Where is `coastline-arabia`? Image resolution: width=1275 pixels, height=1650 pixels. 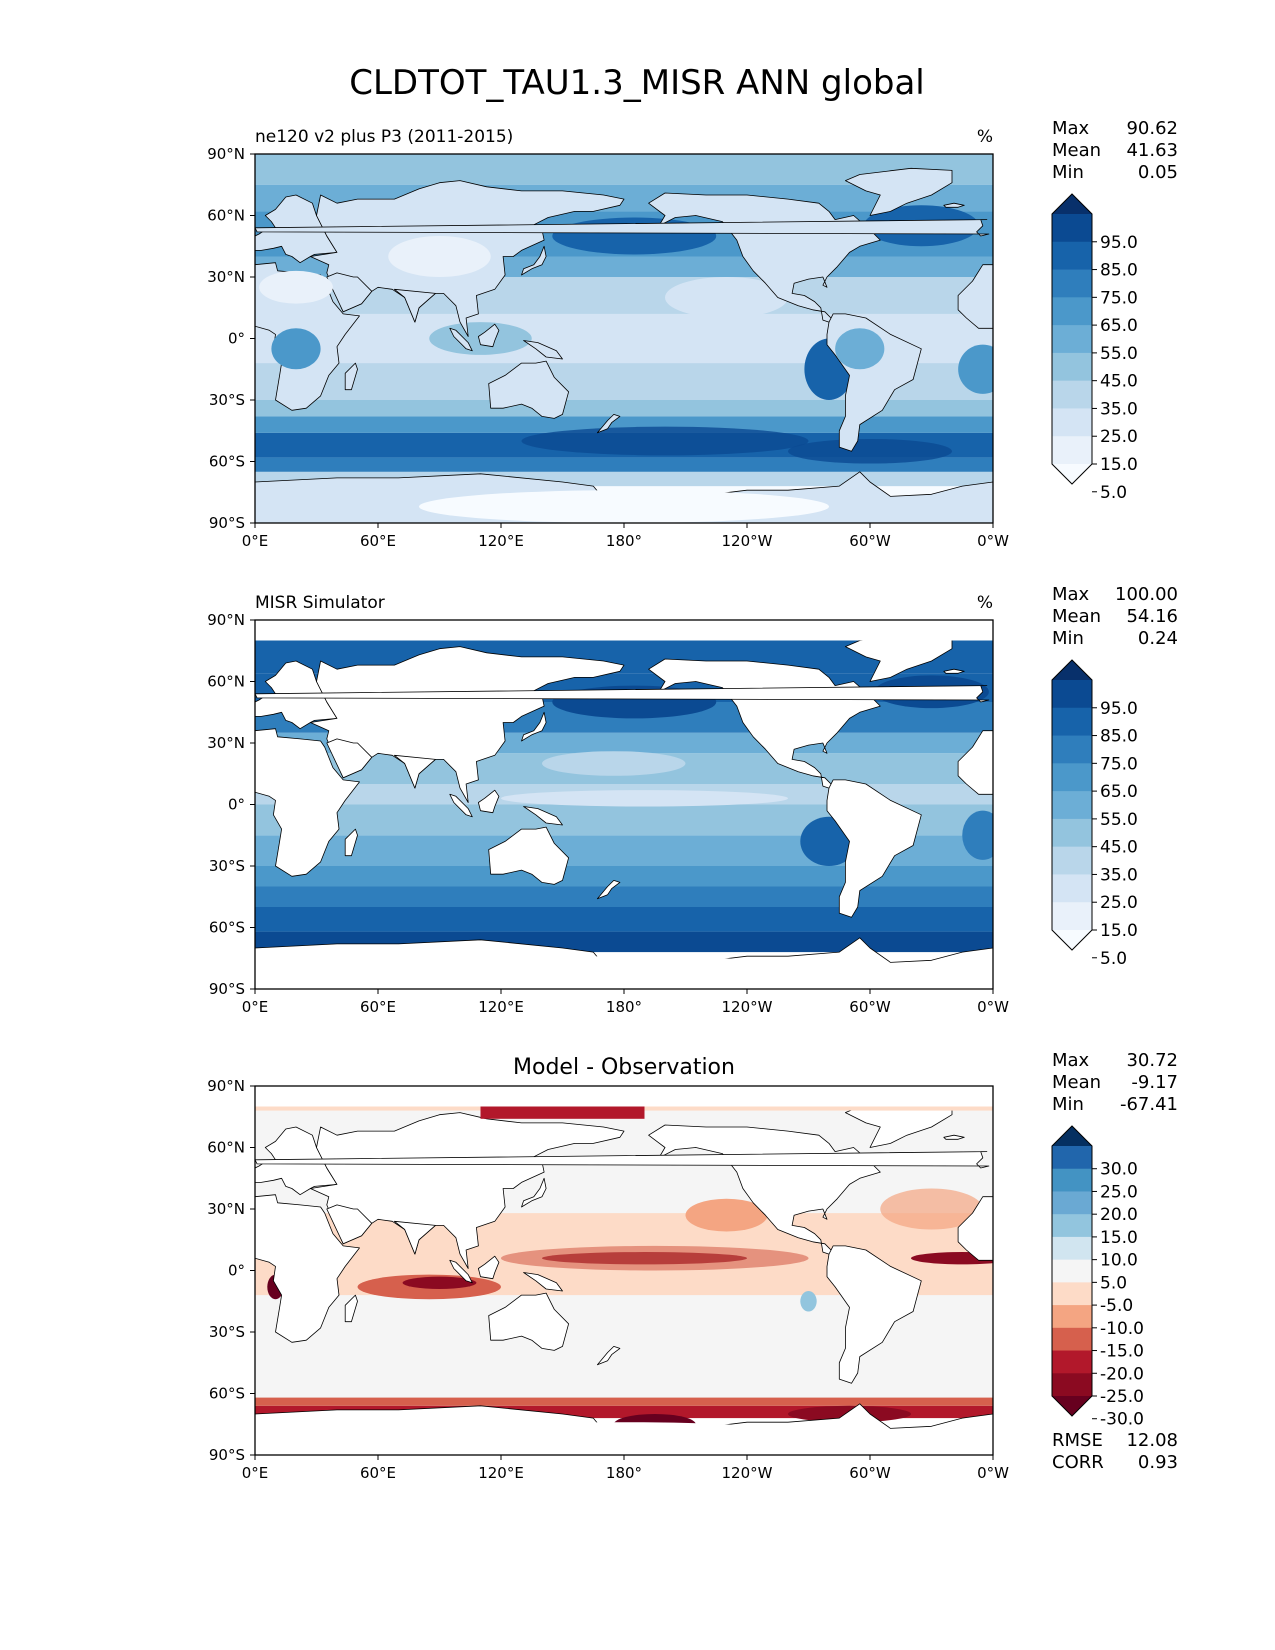
coastline-arabia is located at coordinates (349, 292).